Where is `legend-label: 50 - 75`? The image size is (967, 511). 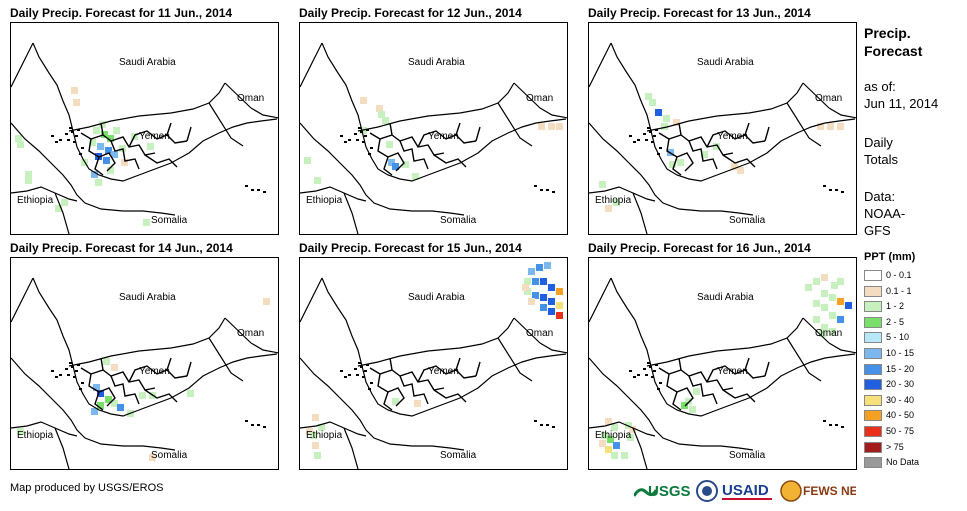
legend-label: 50 - 75 is located at coordinates (900, 430).